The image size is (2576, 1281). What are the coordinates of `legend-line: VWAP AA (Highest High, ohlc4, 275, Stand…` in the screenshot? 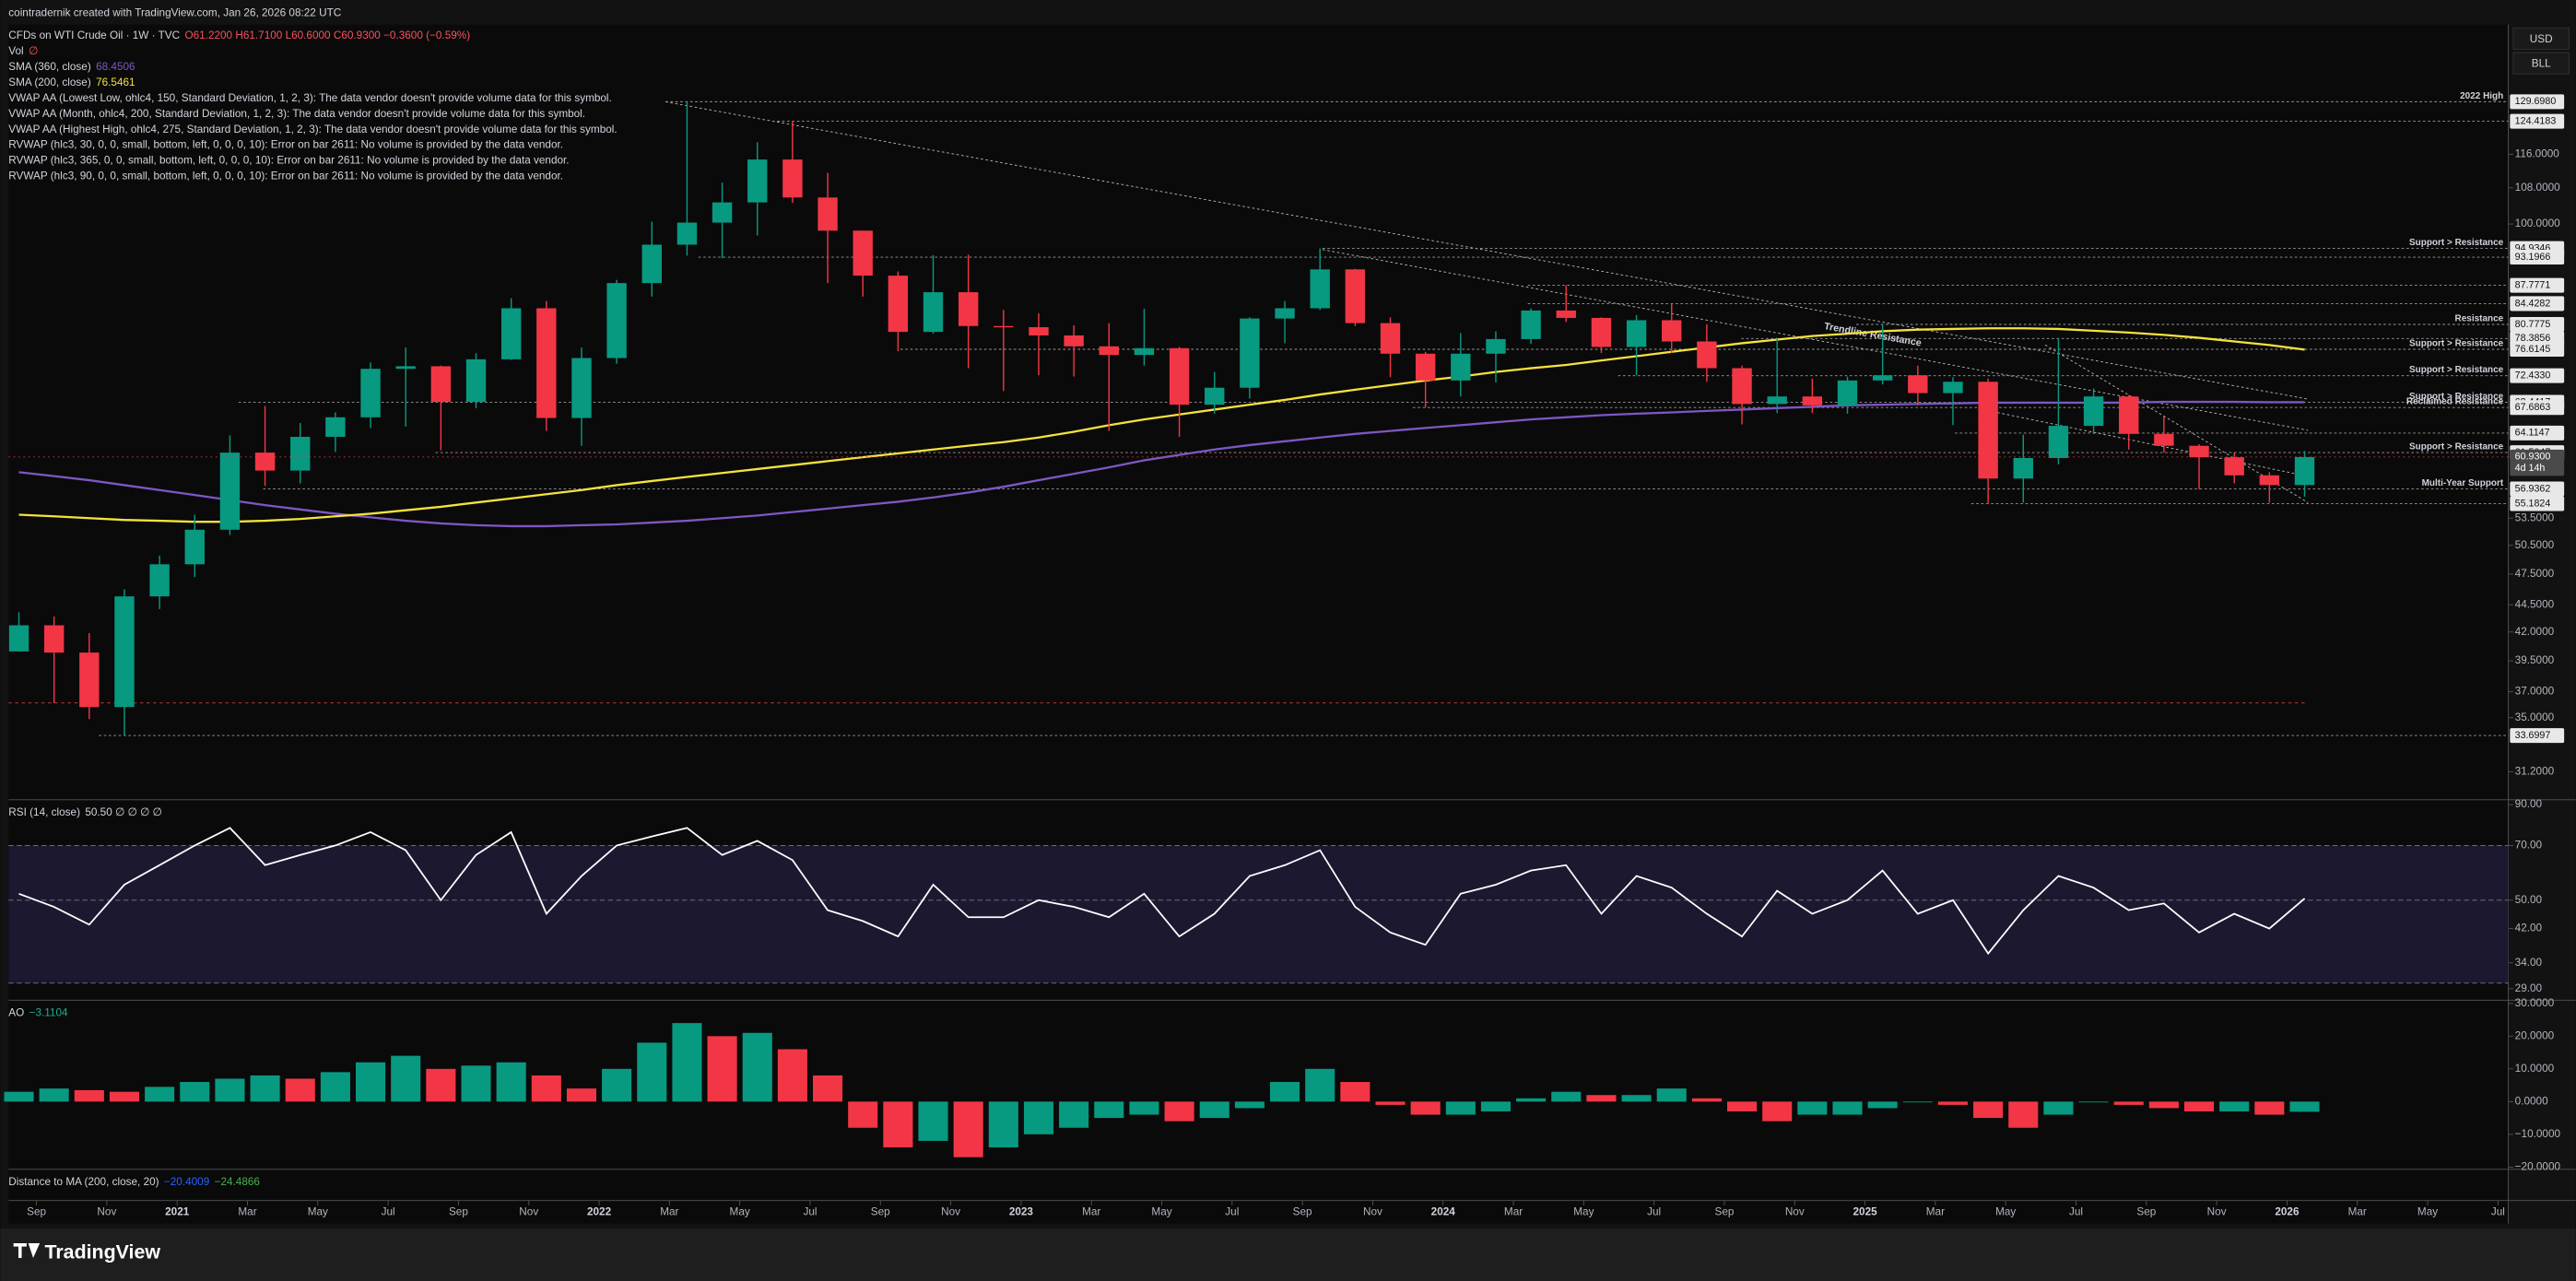 It's located at (312, 129).